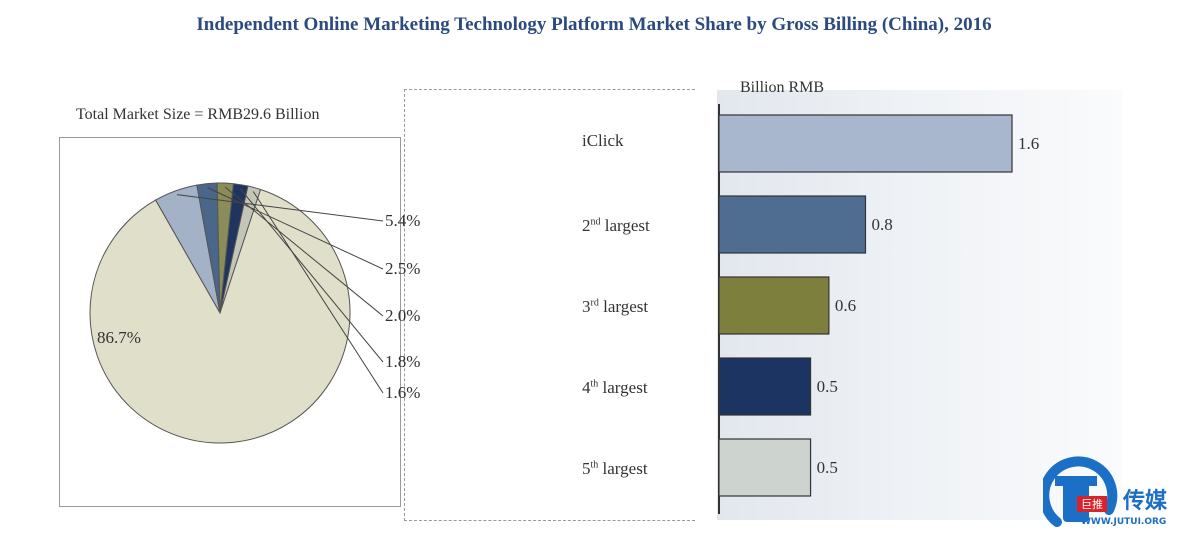  What do you see at coordinates (402, 220) in the screenshot?
I see `pie-slice-label: 5.4%` at bounding box center [402, 220].